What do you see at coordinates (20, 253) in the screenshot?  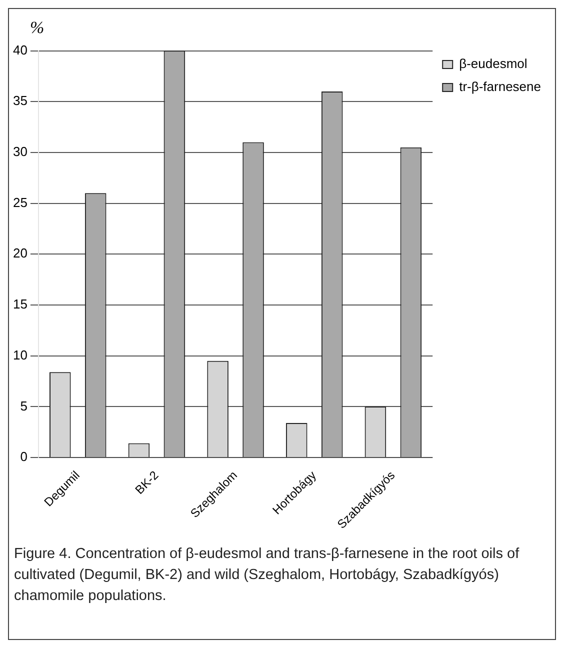 I see `y-tick-label: 20` at bounding box center [20, 253].